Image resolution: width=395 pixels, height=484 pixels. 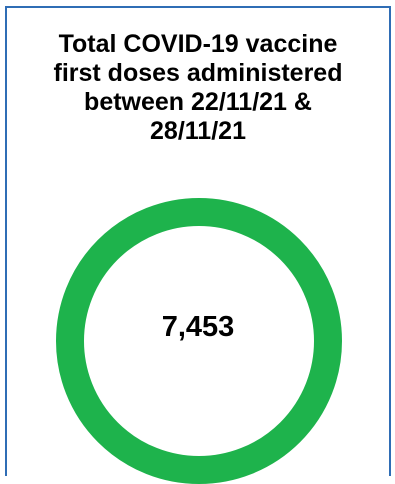 What do you see at coordinates (198, 327) in the screenshot?
I see `first-doses-value: 7,453` at bounding box center [198, 327].